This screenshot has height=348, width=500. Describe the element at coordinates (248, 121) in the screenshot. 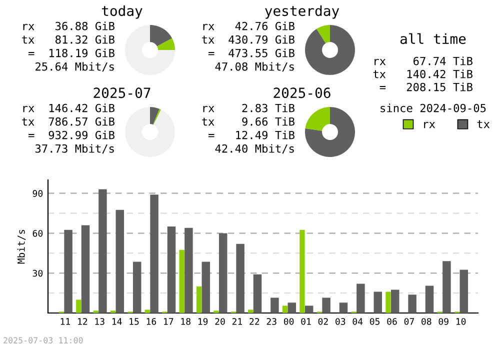

I see `text: tx 9.66 TiB` at that location.